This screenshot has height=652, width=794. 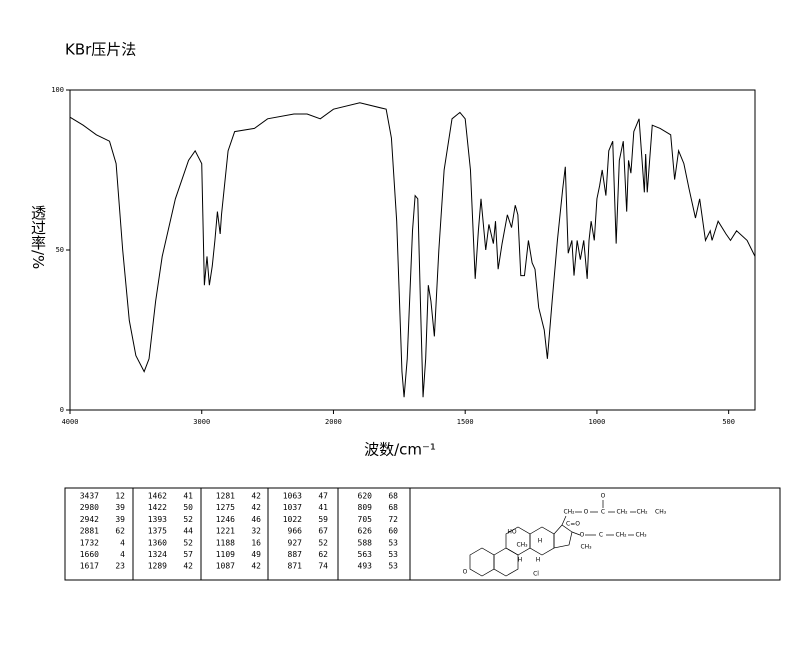 I want to click on table-cell: 49, so click(x=256, y=554).